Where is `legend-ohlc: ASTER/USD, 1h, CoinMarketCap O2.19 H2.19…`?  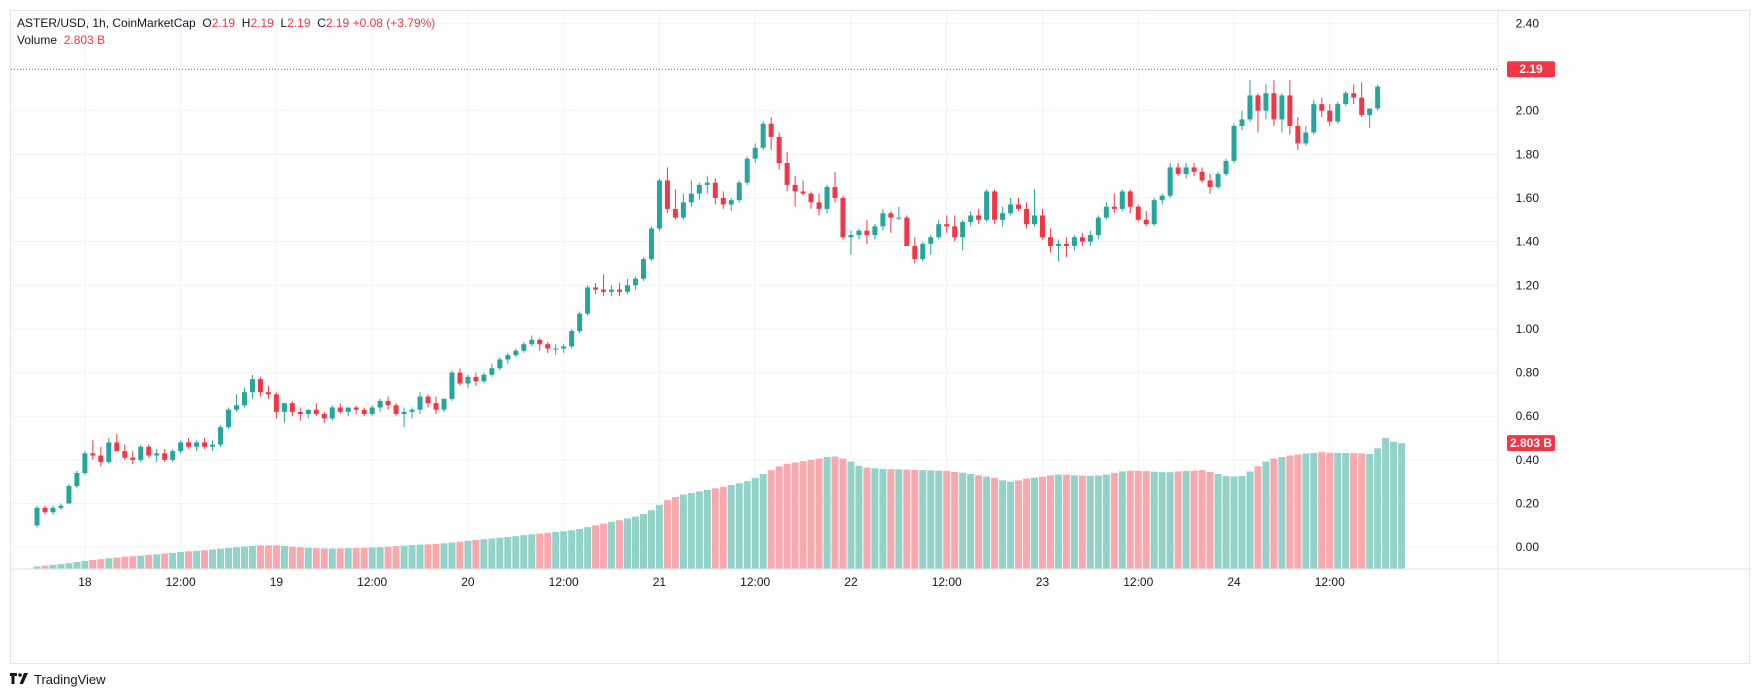
legend-ohlc: ASTER/USD, 1h, CoinMarketCap O2.19 H2.19… is located at coordinates (226, 23).